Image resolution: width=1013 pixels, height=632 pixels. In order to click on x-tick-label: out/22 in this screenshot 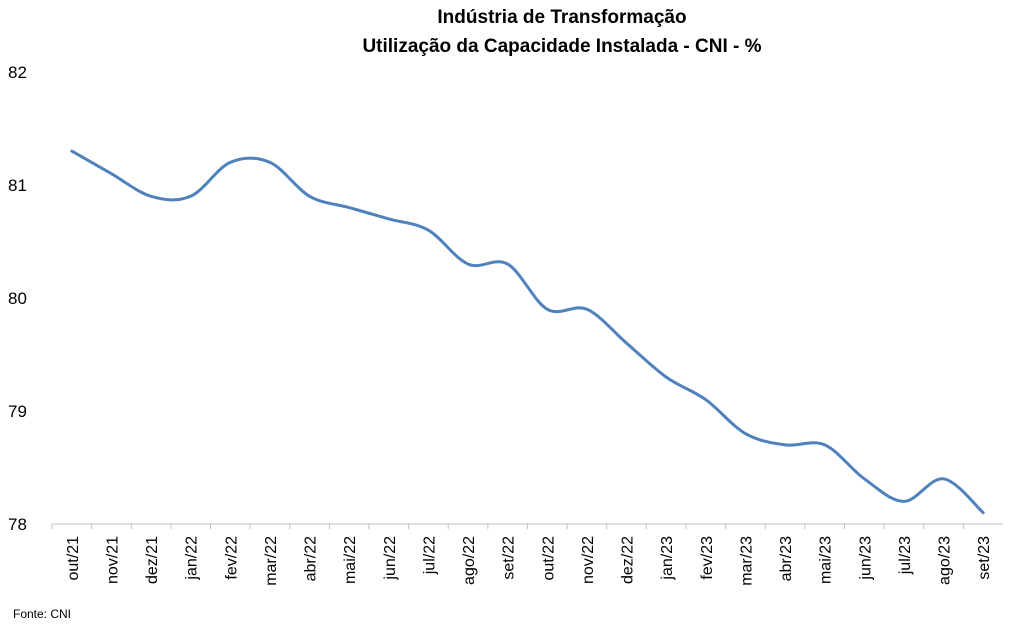, I will do `click(548, 558)`.